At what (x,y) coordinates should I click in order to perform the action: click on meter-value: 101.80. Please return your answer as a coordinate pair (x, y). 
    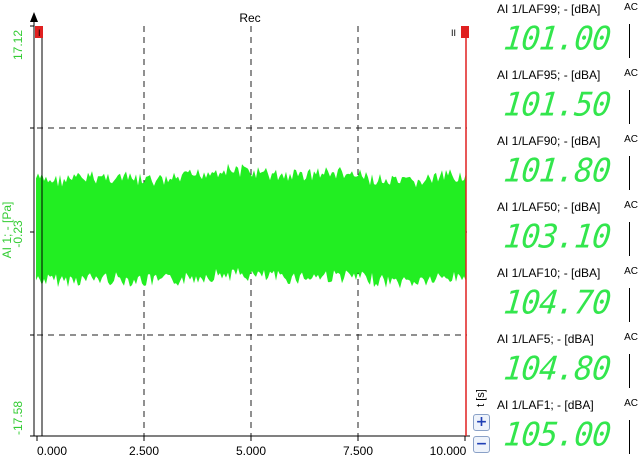
    Looking at the image, I should click on (557, 171).